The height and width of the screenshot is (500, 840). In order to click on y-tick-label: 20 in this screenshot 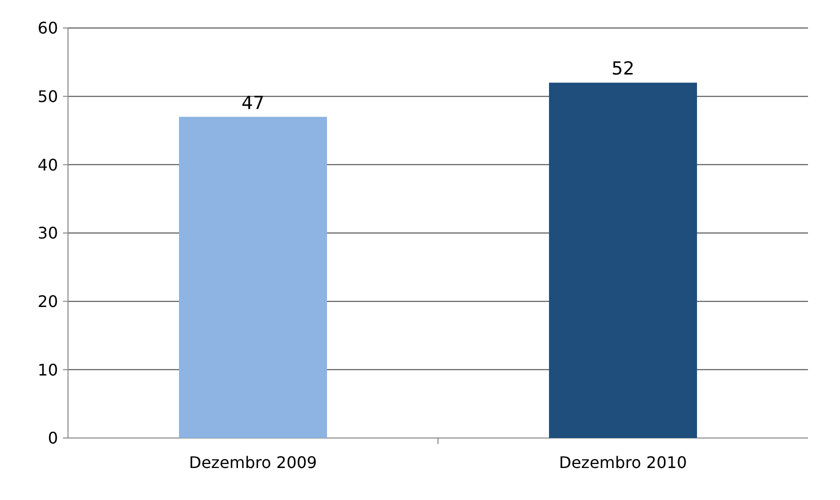, I will do `click(48, 301)`.